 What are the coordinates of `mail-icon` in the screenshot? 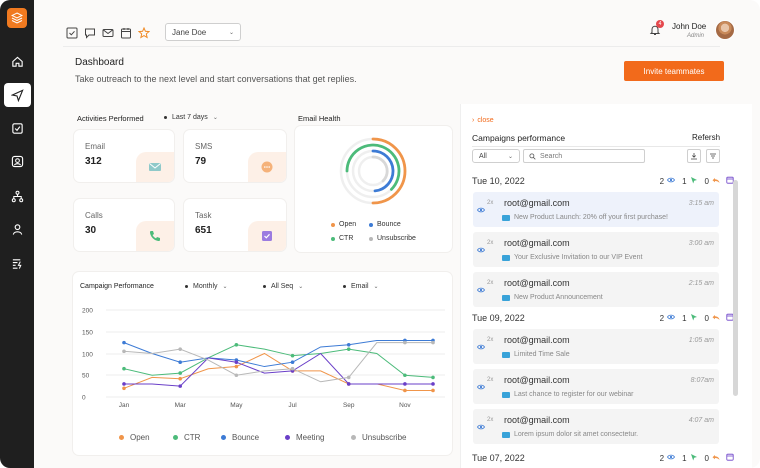 It's located at (108, 32).